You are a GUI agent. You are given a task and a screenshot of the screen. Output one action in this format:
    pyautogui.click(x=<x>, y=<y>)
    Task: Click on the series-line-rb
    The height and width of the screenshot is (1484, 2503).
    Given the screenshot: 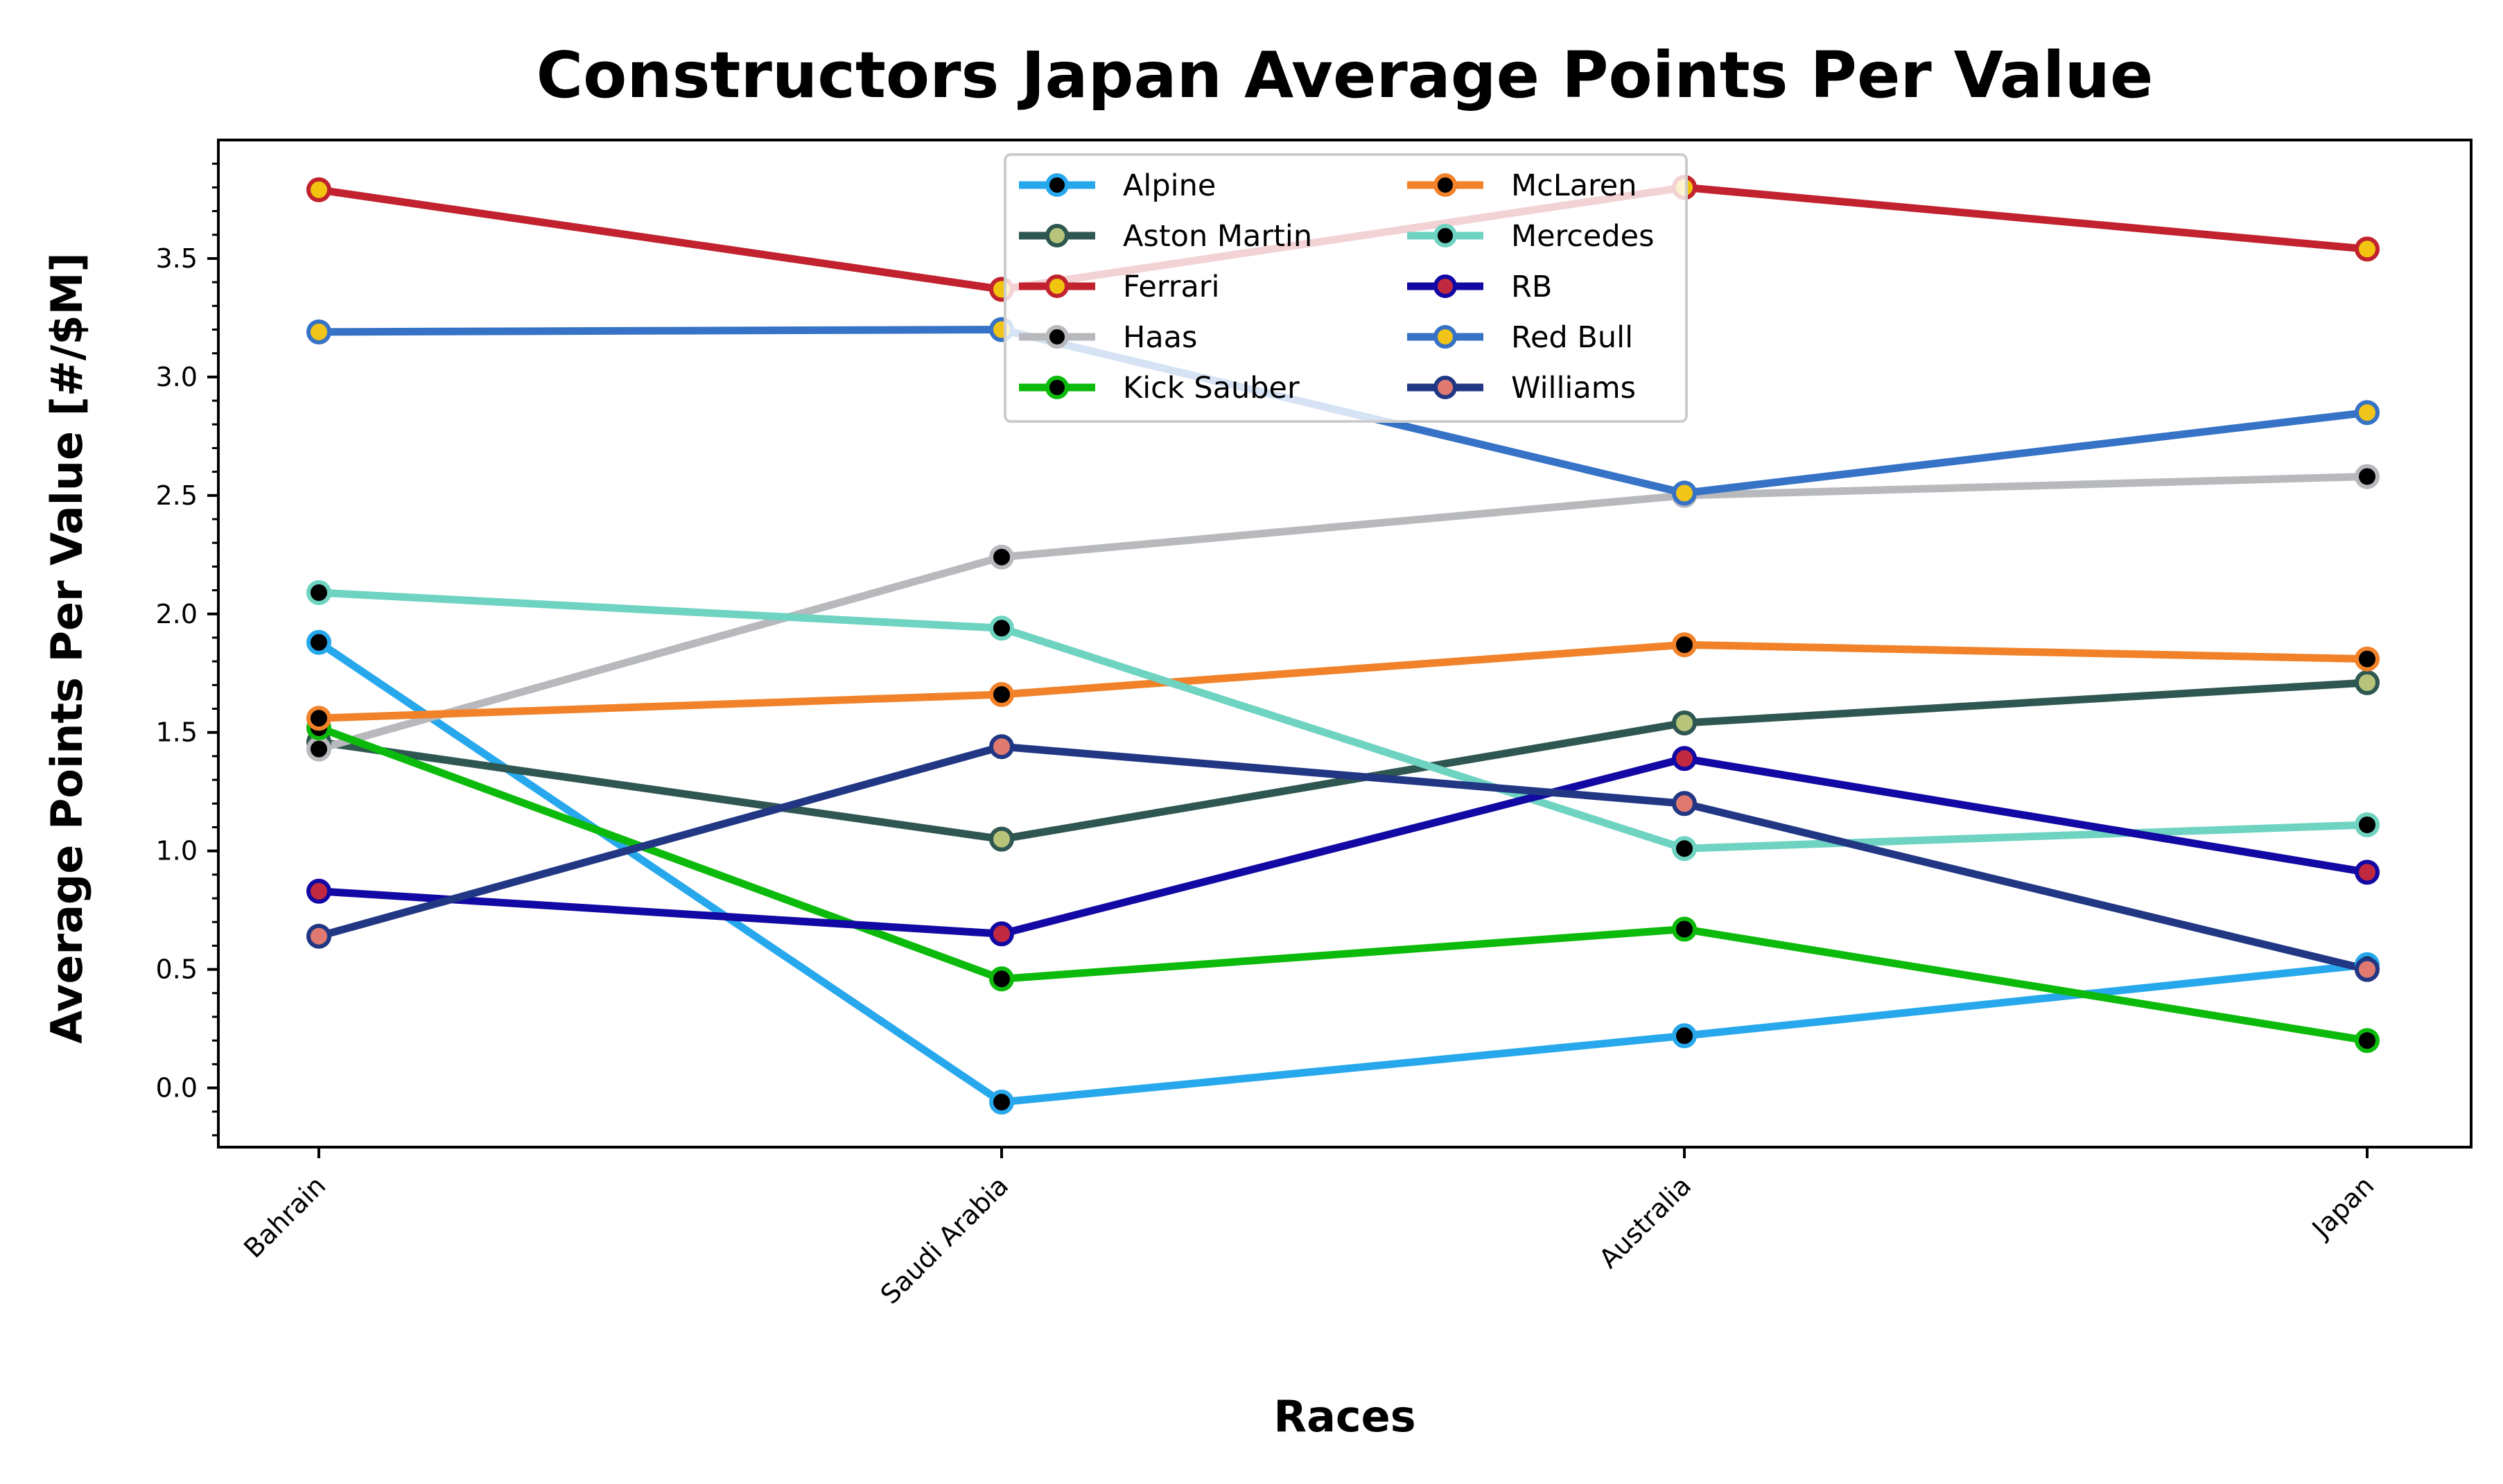 What is the action you would take?
    pyautogui.click(x=1343, y=846)
    